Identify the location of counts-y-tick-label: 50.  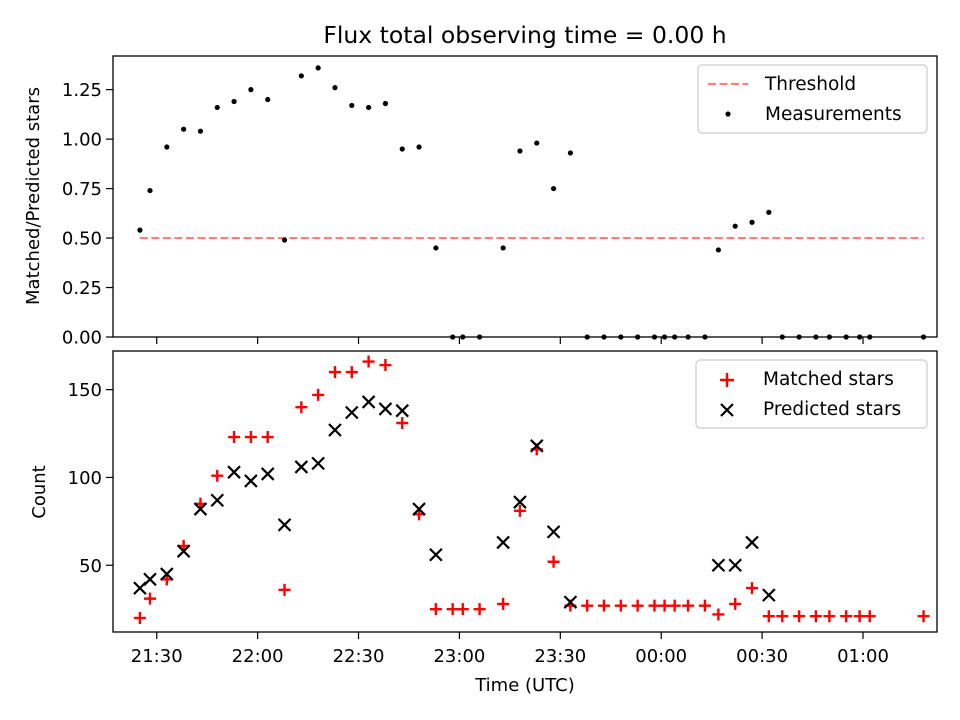
(90, 566).